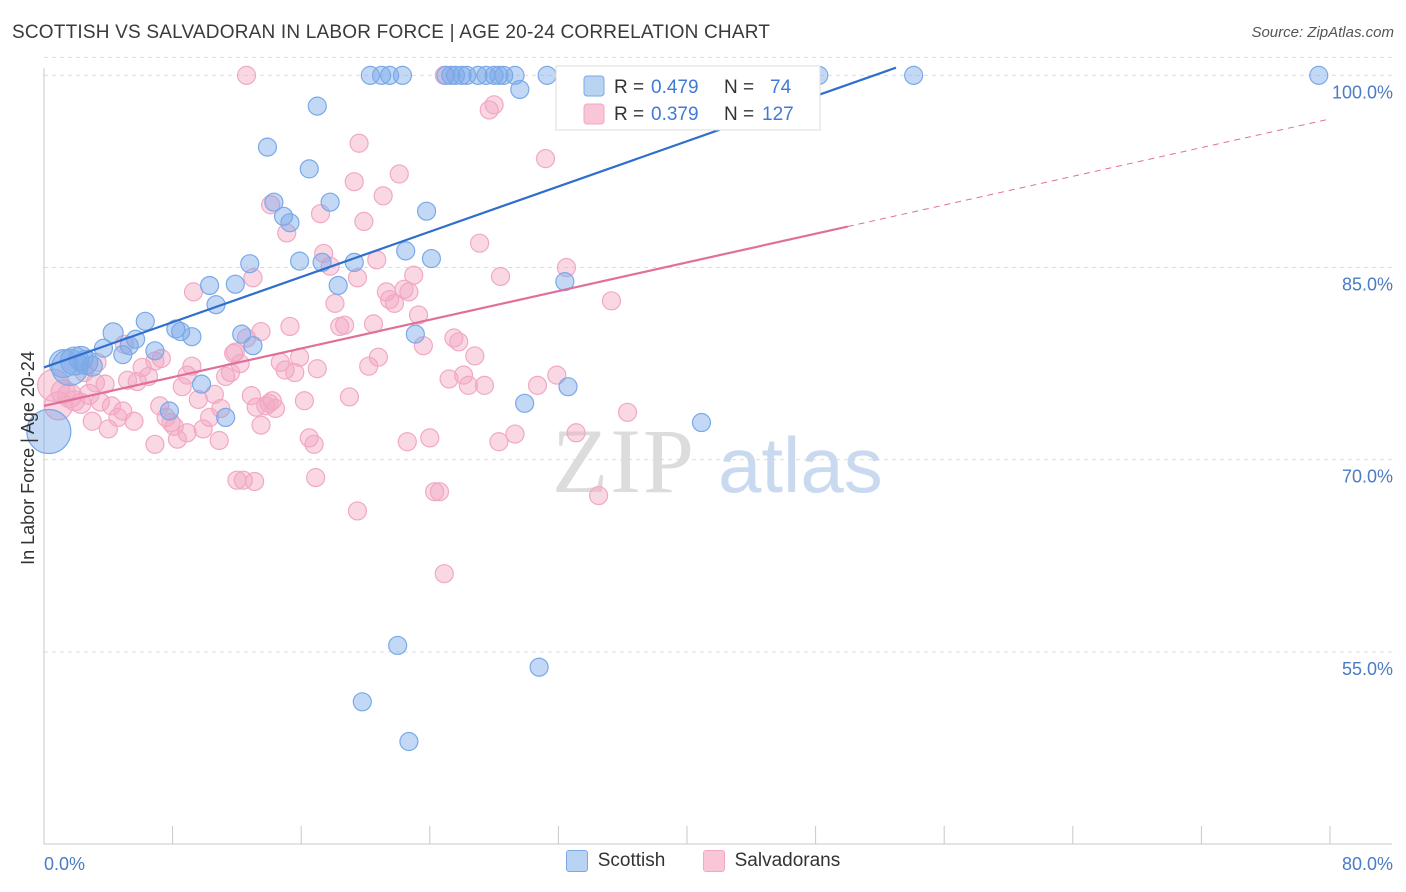 This screenshot has width=1406, height=892. What do you see at coordinates (1362, 92) in the screenshot?
I see `y-tick-label-0: 100.0%` at bounding box center [1362, 92].